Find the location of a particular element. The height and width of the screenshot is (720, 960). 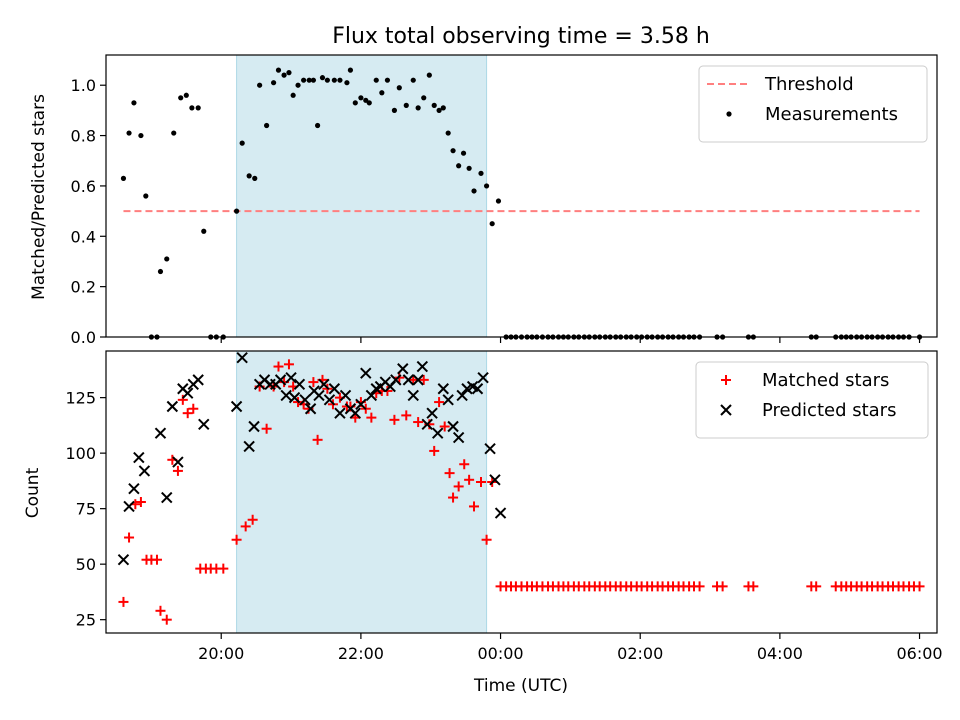

legend-label: Matched stars is located at coordinates (825, 380).